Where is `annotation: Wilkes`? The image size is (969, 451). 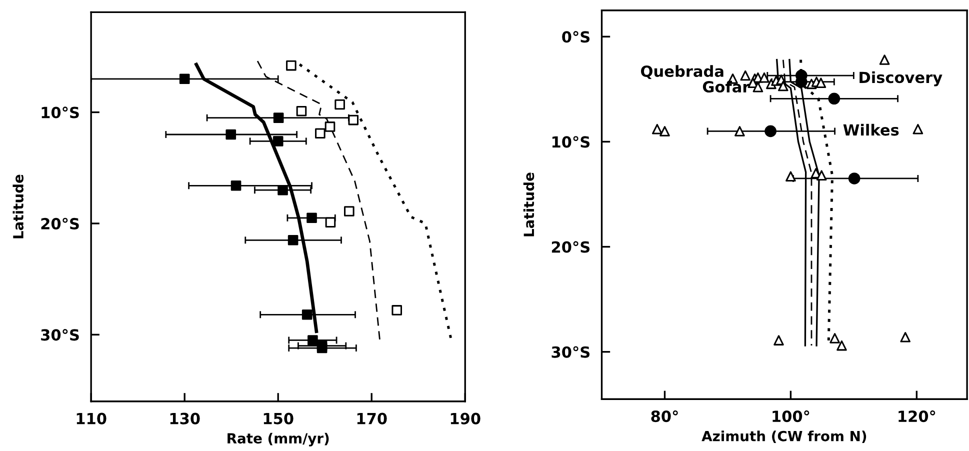
annotation: Wilkes is located at coordinates (871, 130).